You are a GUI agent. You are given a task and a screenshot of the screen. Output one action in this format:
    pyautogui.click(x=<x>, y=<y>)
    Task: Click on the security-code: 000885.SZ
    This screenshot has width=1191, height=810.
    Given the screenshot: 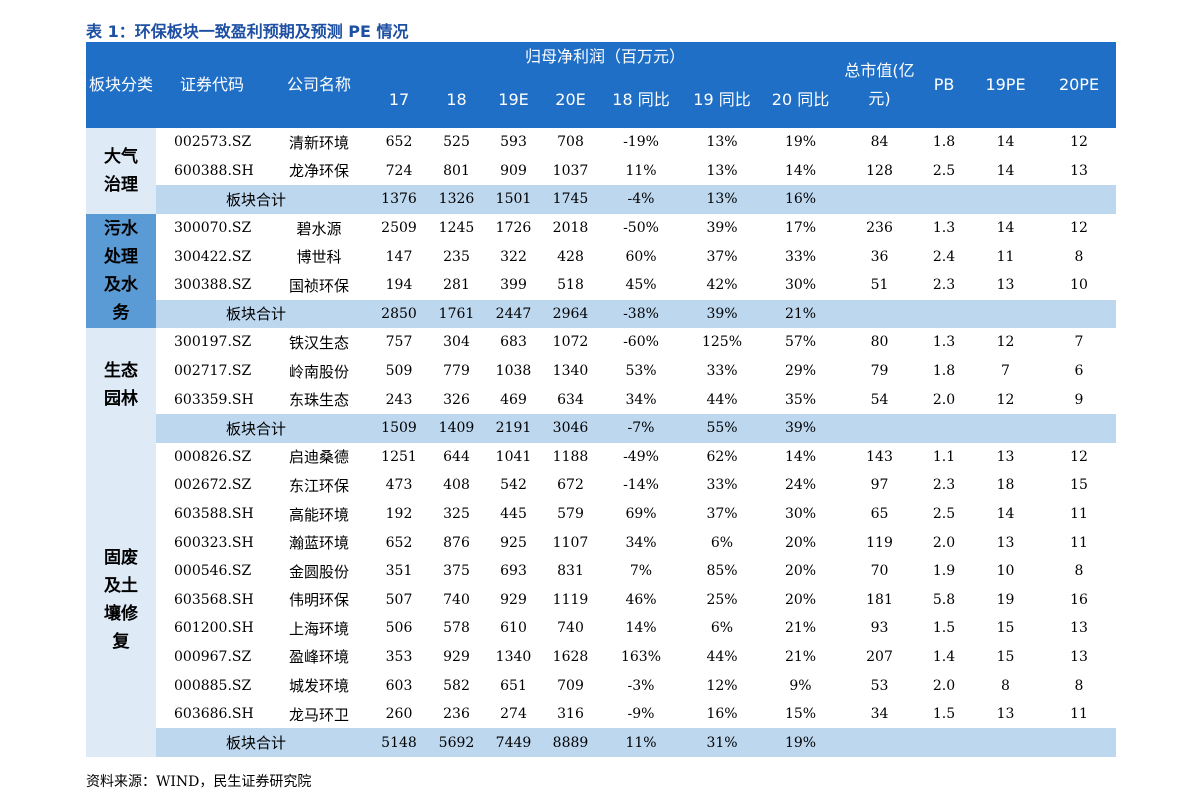 What is the action you would take?
    pyautogui.click(x=213, y=685)
    